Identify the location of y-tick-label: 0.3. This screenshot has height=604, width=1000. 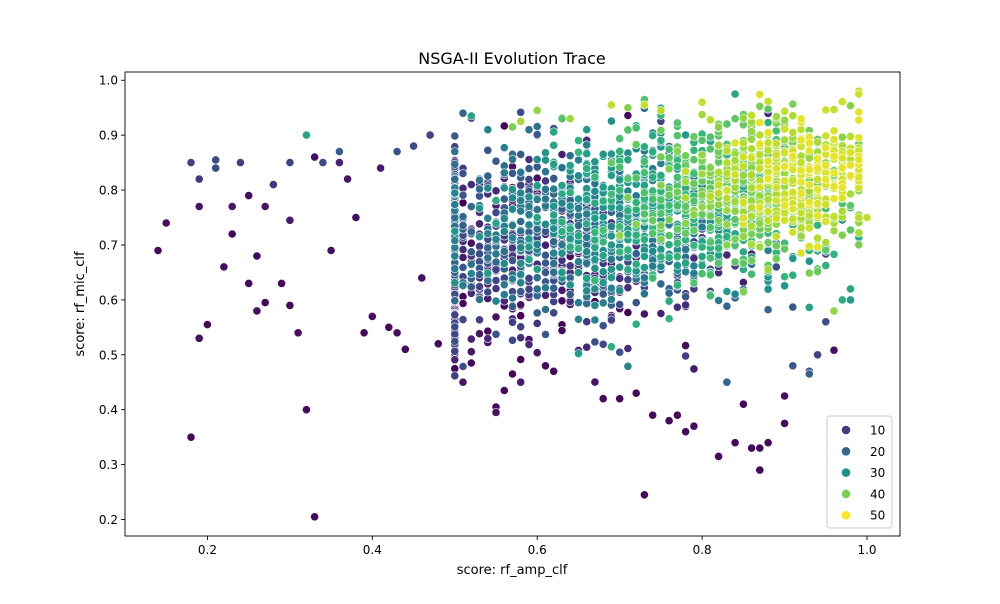
(108, 465).